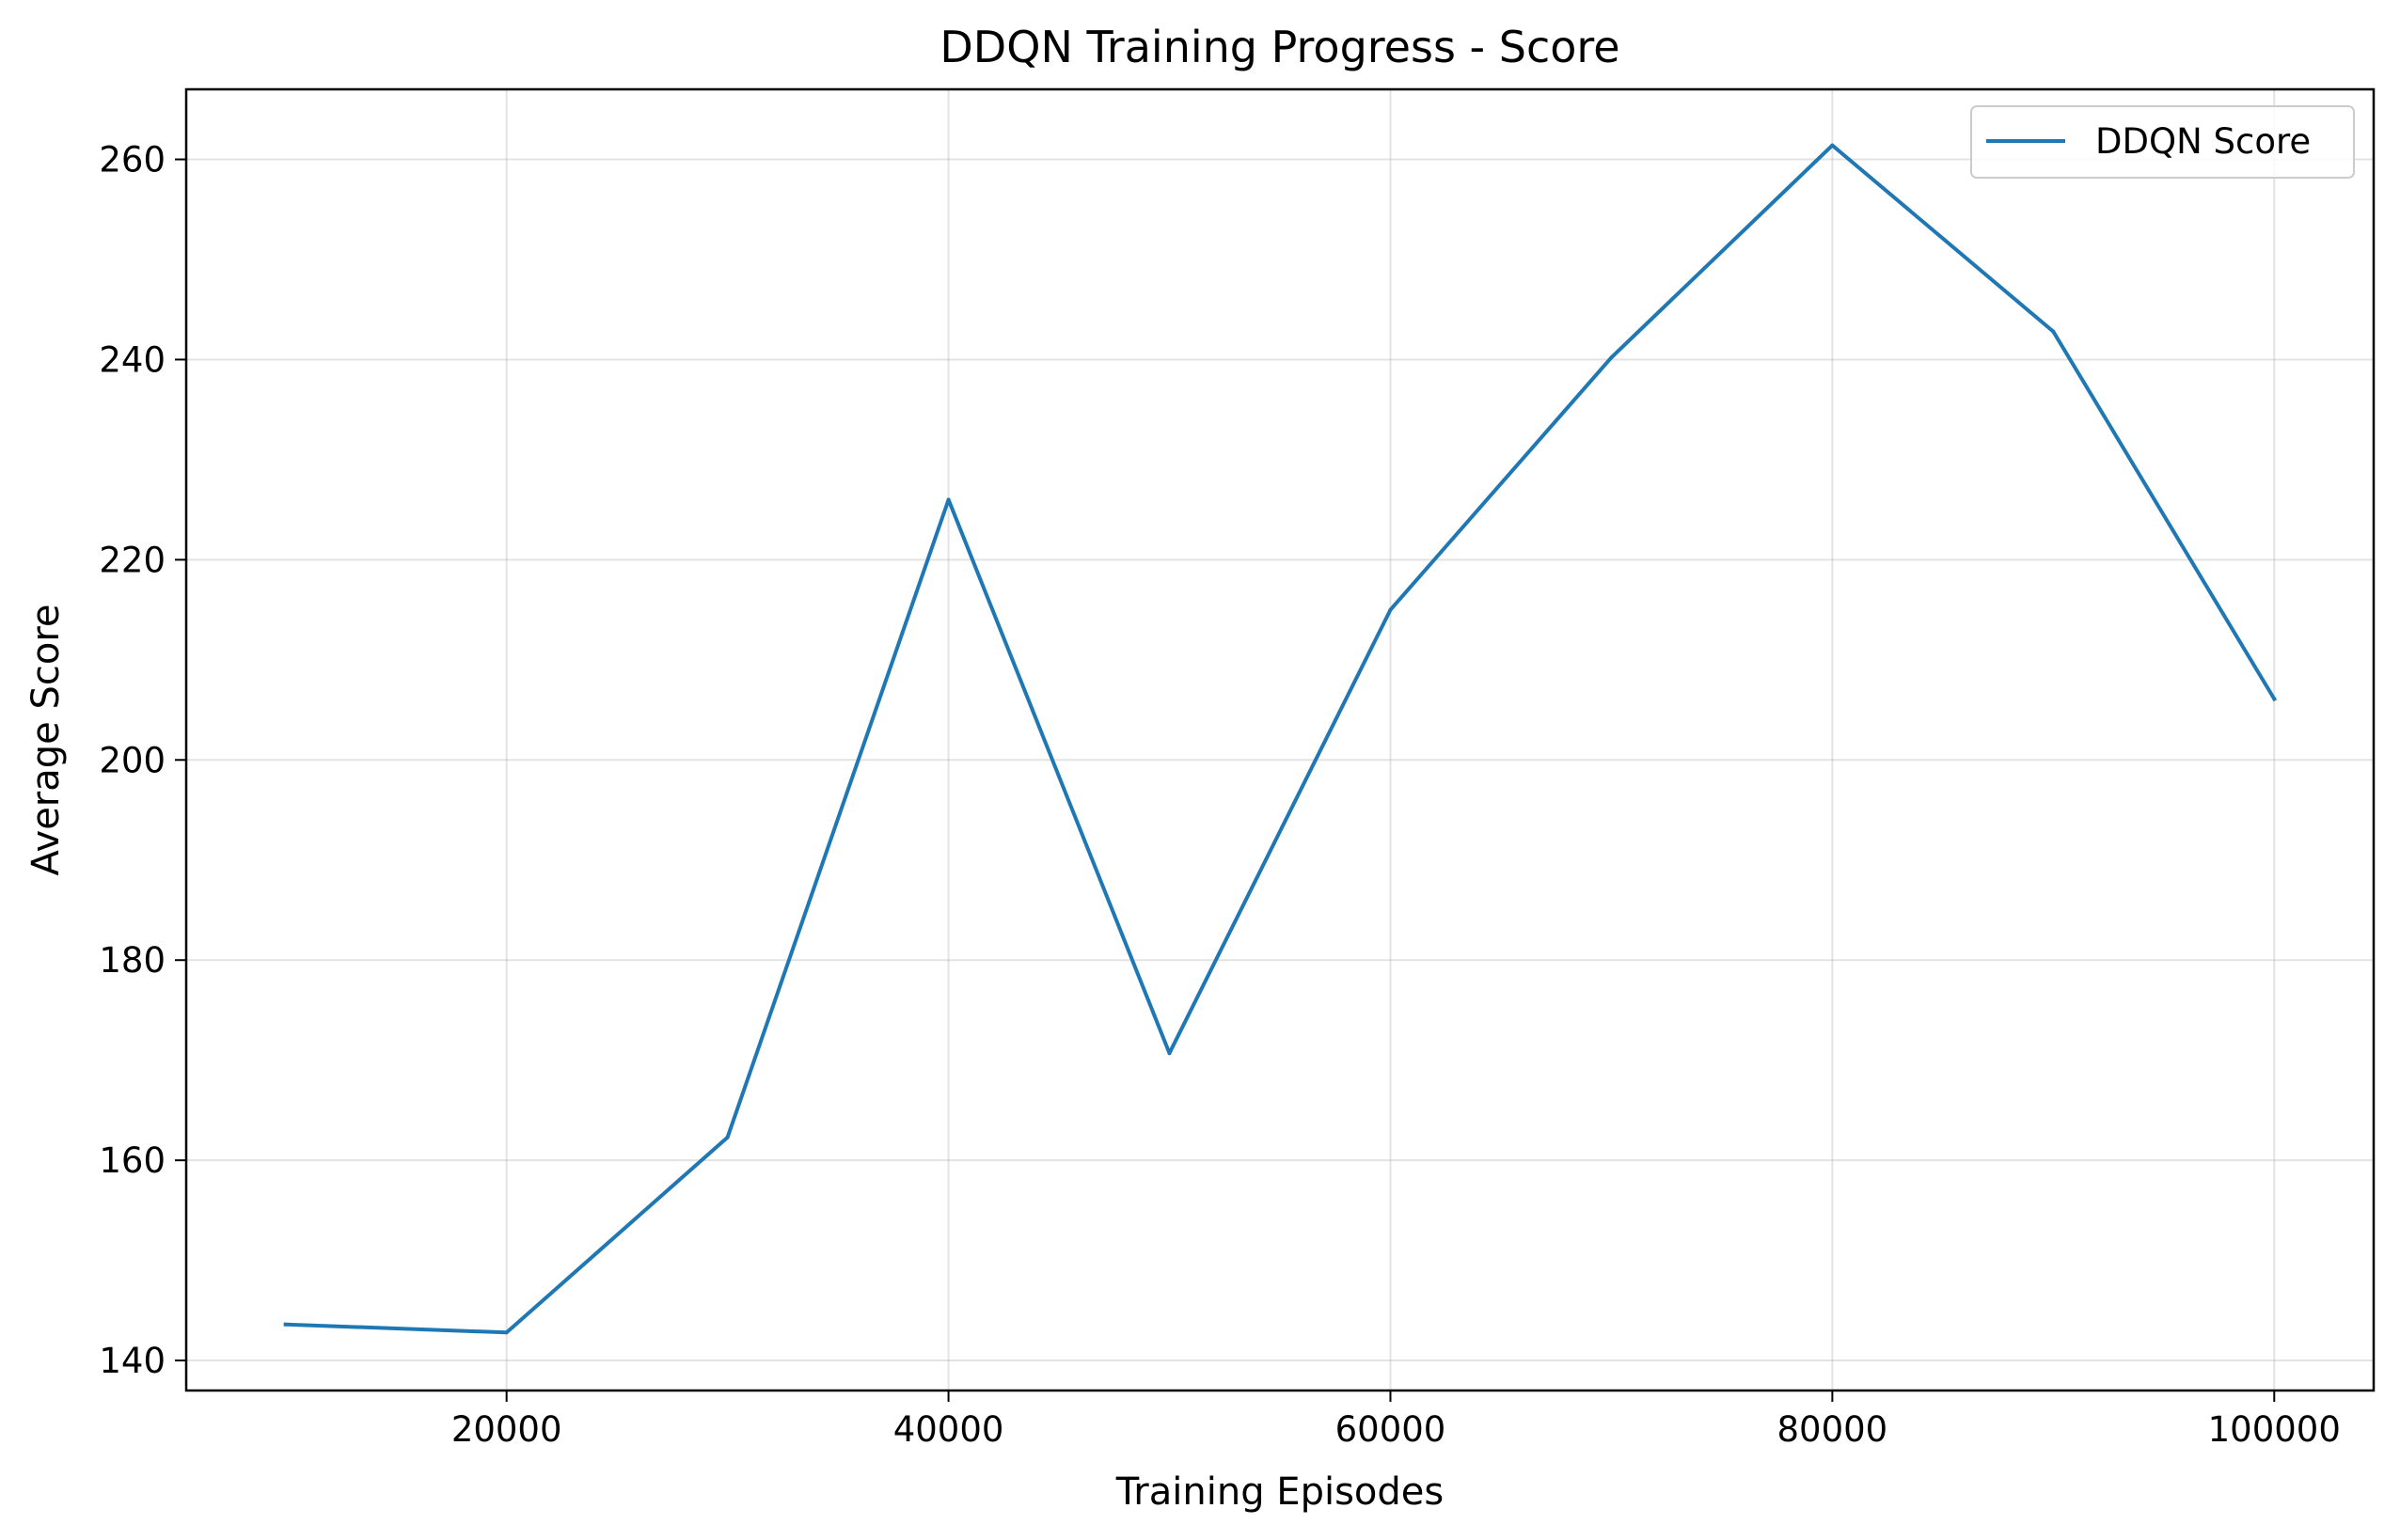 Image resolution: width=2400 pixels, height=1540 pixels. Describe the element at coordinates (2203, 142) in the screenshot. I see `legend-label: DDQN Score` at that location.